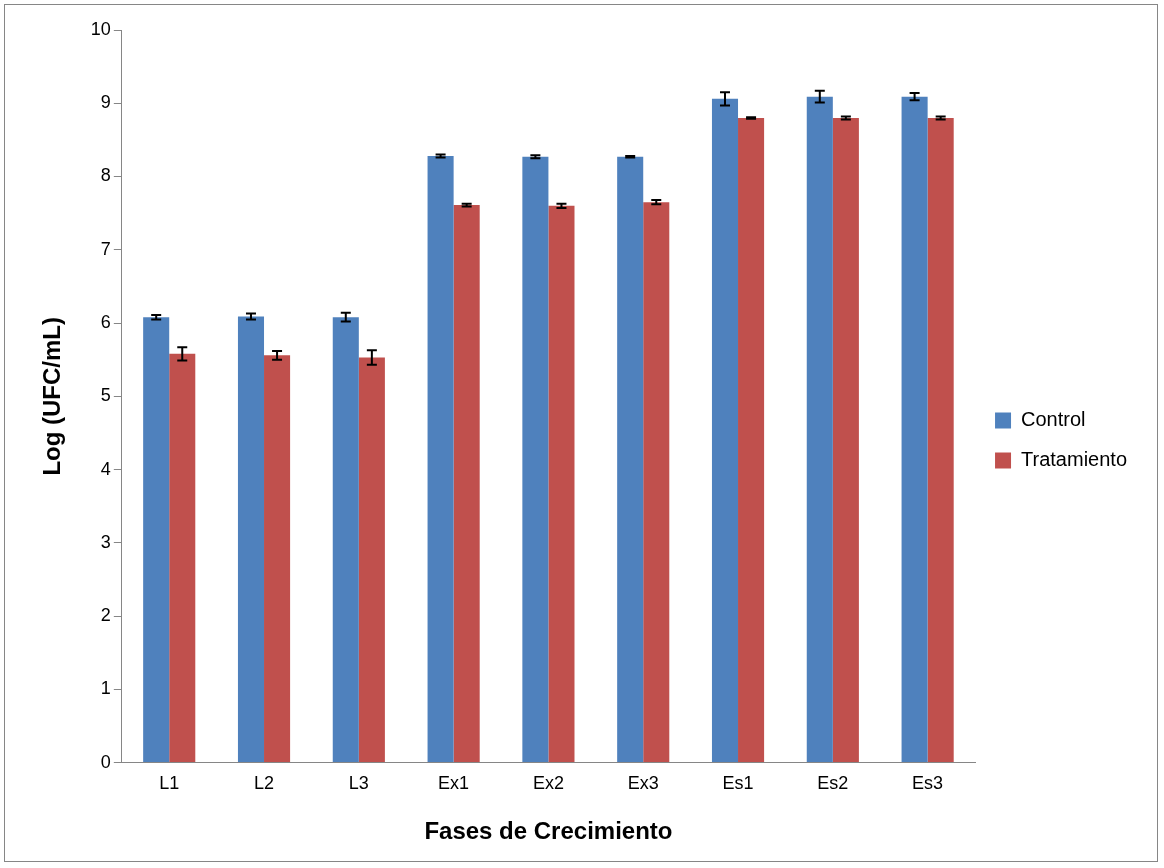 The image size is (1164, 868). Describe the element at coordinates (169, 783) in the screenshot. I see `x-tick-label: L1` at that location.